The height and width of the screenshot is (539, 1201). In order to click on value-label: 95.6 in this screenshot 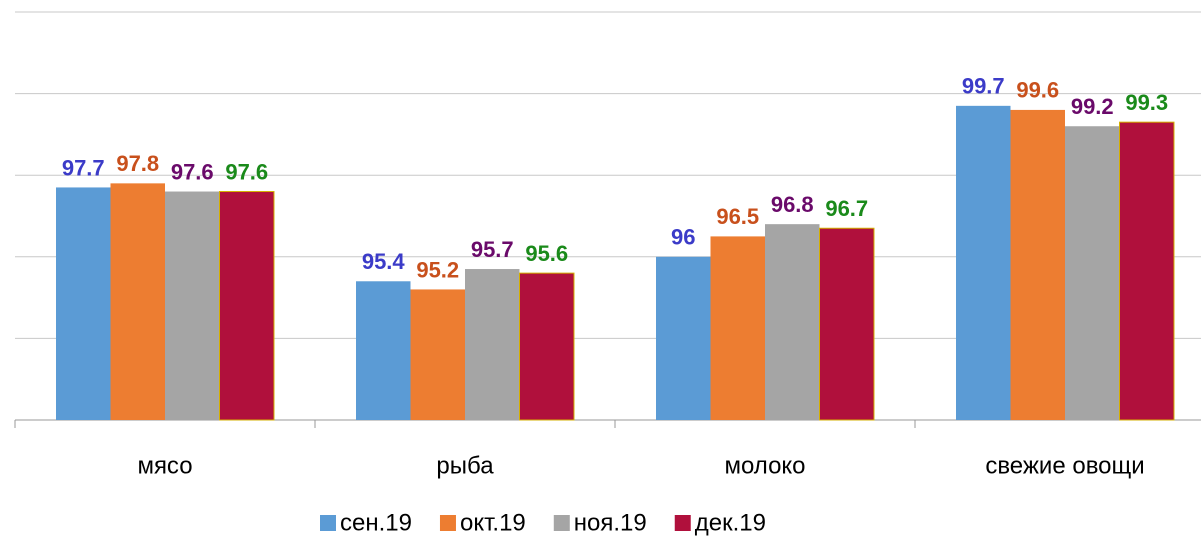, I will do `click(546, 253)`.